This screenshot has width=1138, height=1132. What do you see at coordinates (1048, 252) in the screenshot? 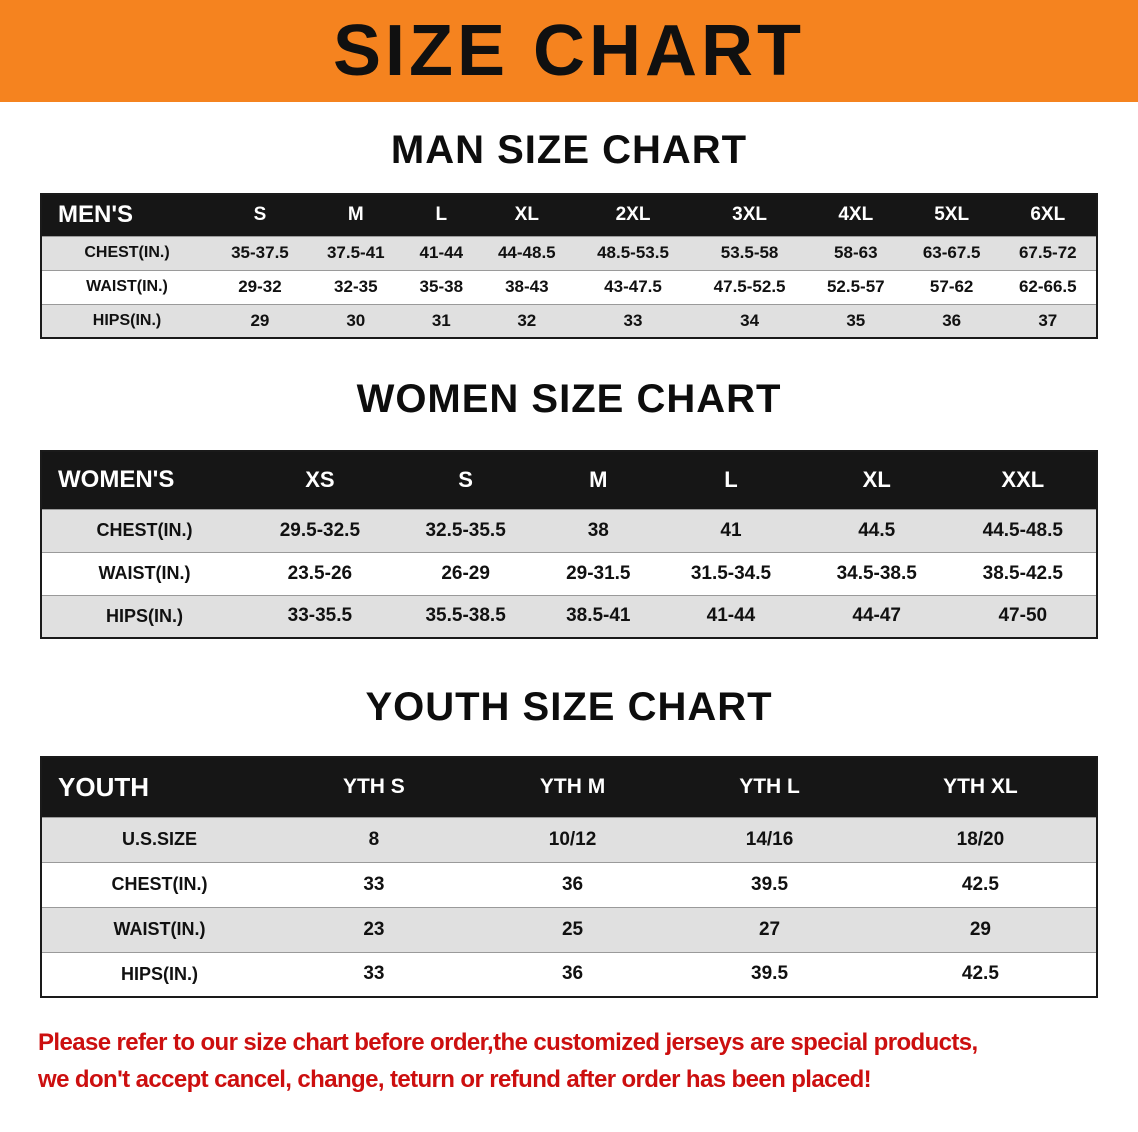
I see `size-value-cell: 67.5-72` at bounding box center [1048, 252].